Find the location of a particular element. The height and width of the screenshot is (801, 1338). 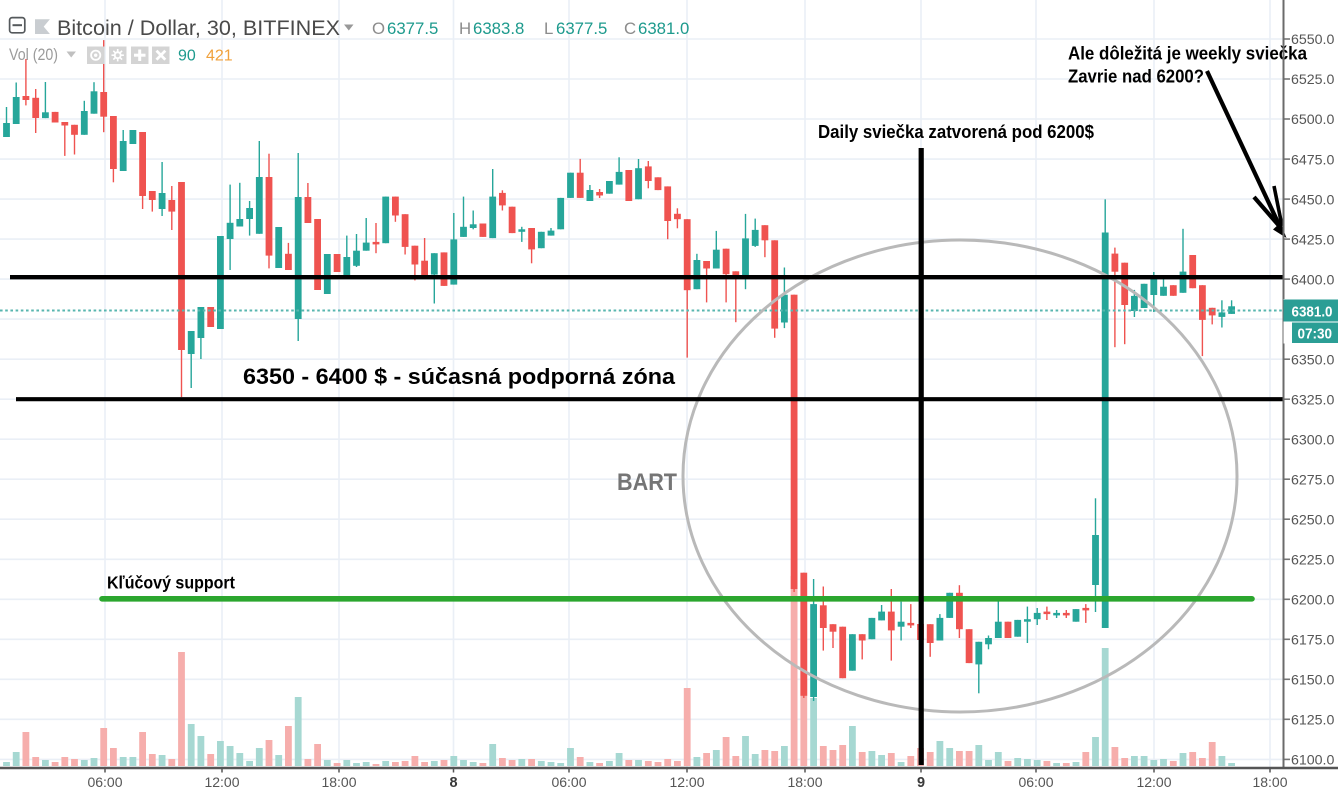

svg-text: 6100.0 is located at coordinates (1313, 761).